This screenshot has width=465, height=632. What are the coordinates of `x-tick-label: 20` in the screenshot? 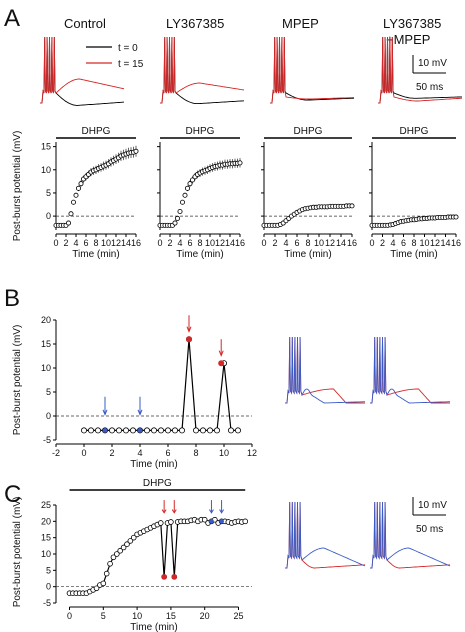 It's located at (205, 616).